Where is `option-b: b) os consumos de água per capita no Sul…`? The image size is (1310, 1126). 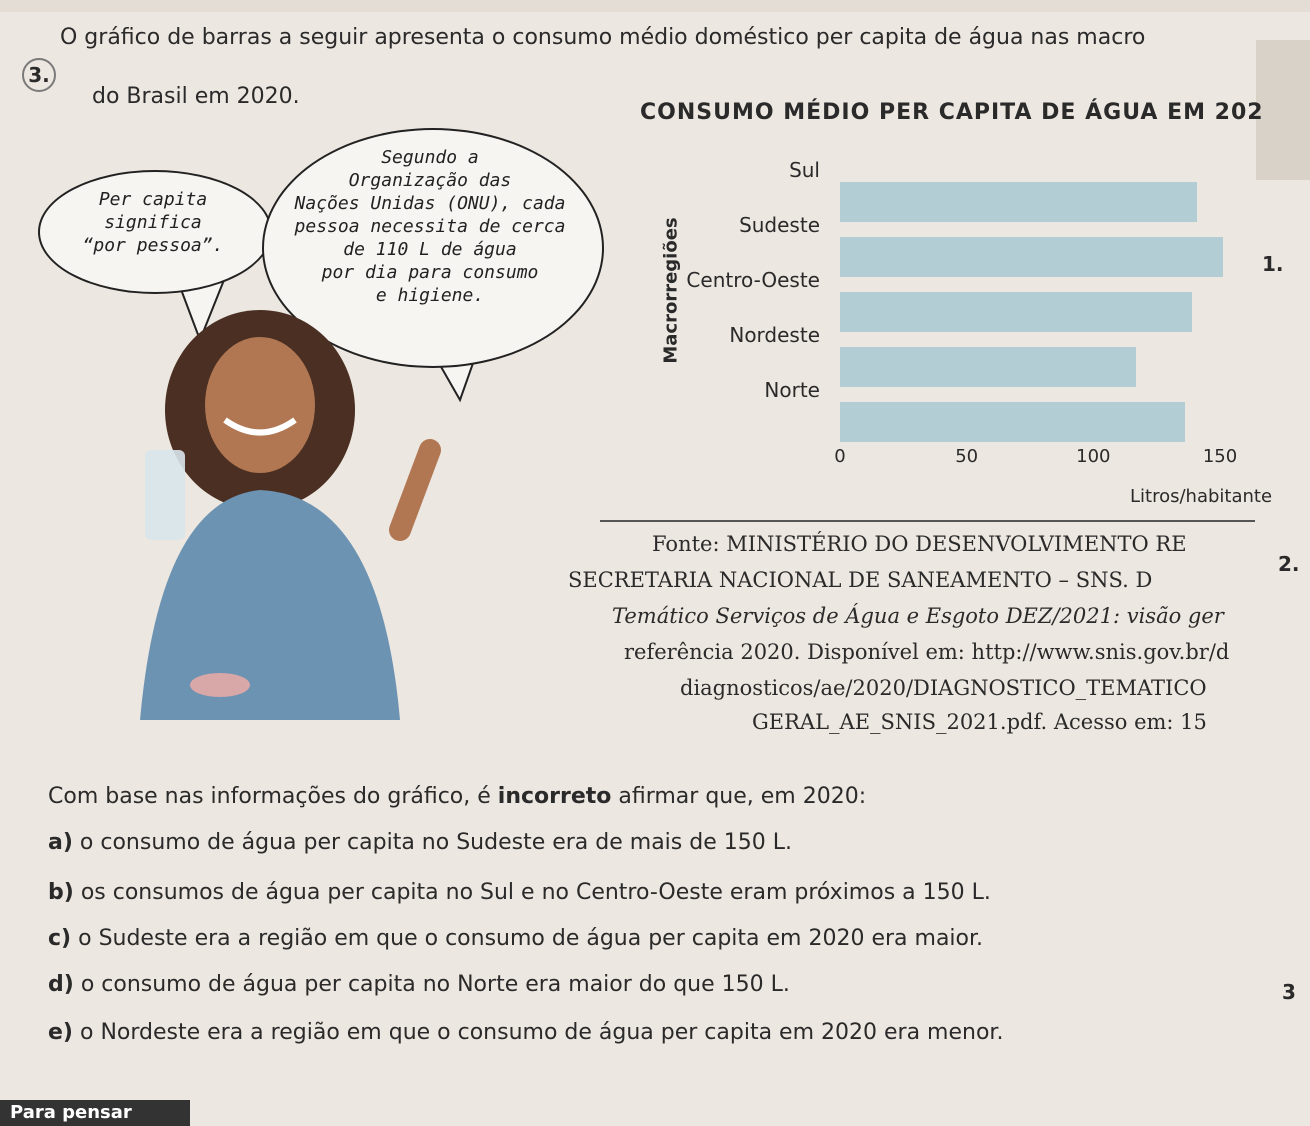 option-b: b) os consumos de água per capita no Sul… is located at coordinates (519, 892).